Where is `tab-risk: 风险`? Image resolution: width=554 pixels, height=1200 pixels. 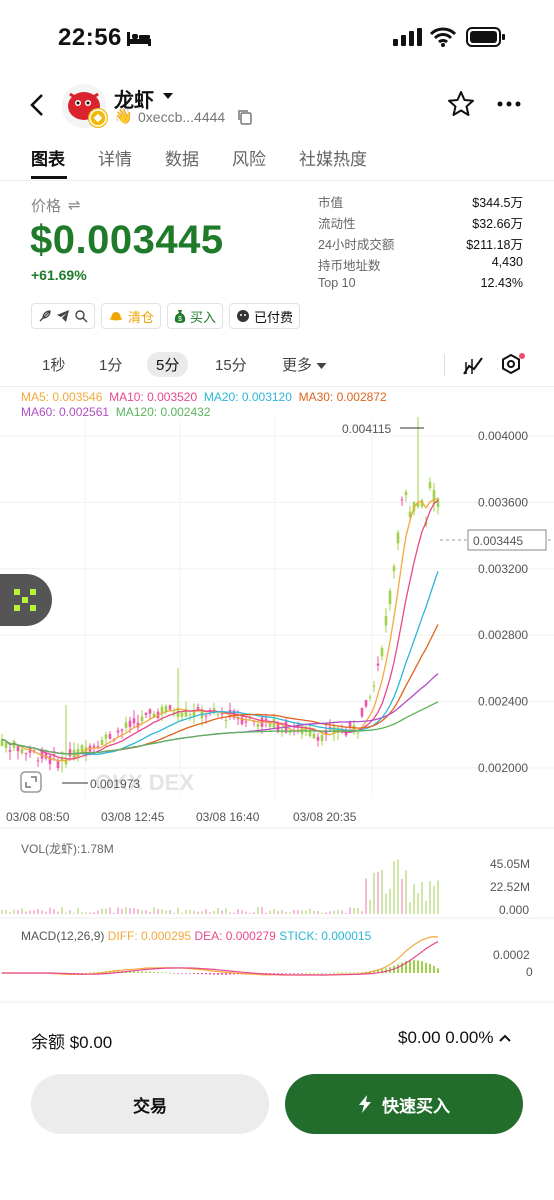
tab-risk: 风险 is located at coordinates (249, 159).